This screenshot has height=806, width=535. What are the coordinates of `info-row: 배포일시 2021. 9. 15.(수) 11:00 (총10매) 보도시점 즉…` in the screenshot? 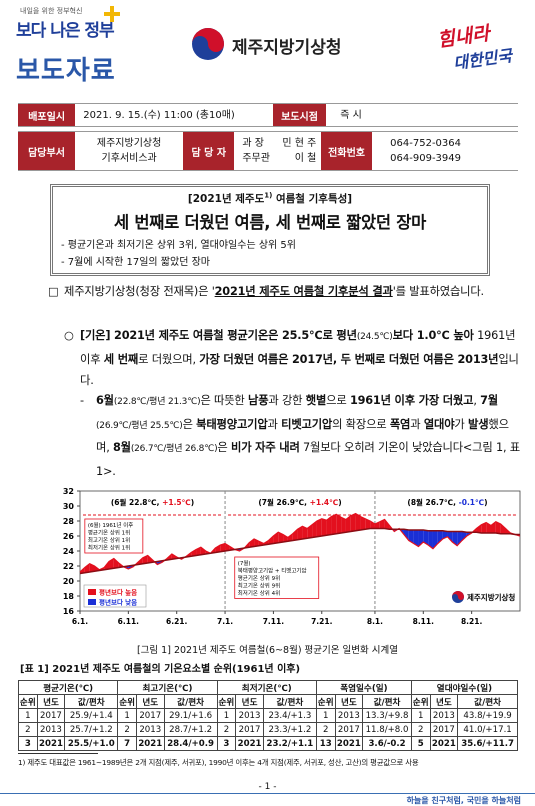 It's located at (268, 115).